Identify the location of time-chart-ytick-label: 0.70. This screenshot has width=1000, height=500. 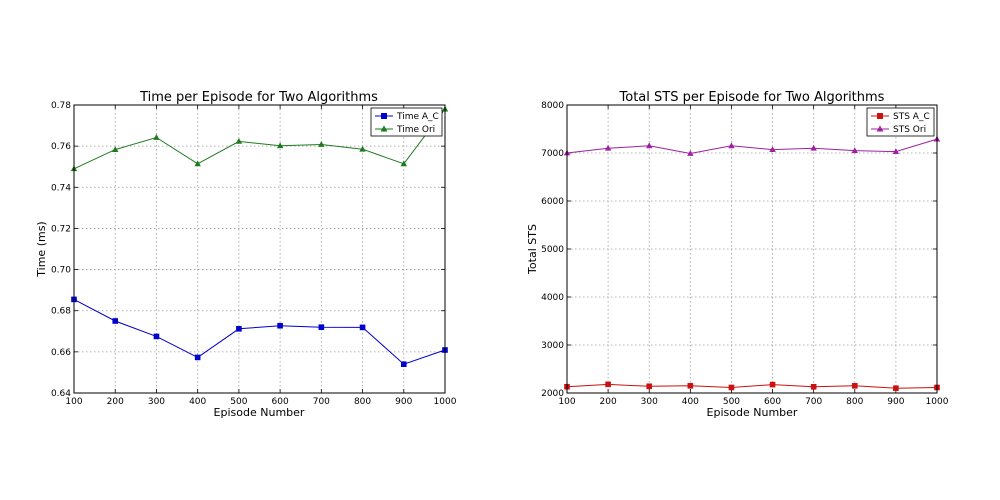
(61, 271).